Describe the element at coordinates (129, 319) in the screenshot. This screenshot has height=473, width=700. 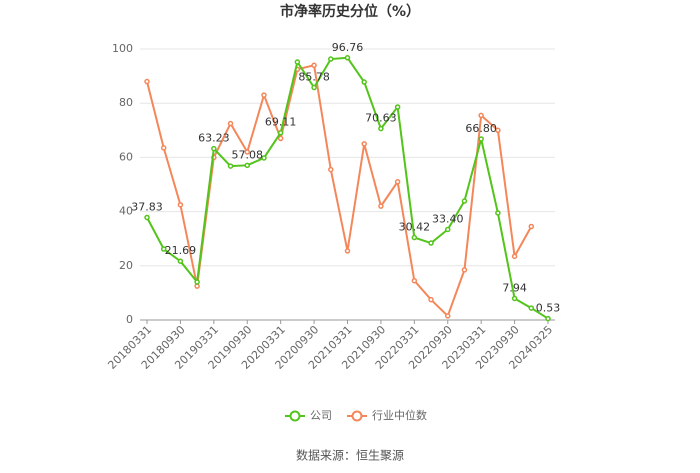
I see `y-tick-label: 0` at that location.